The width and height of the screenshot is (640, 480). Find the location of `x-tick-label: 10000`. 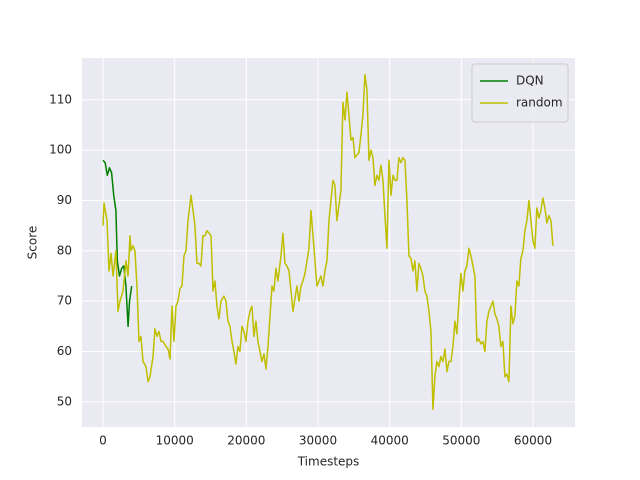

x-tick-label: 10000 is located at coordinates (175, 441).